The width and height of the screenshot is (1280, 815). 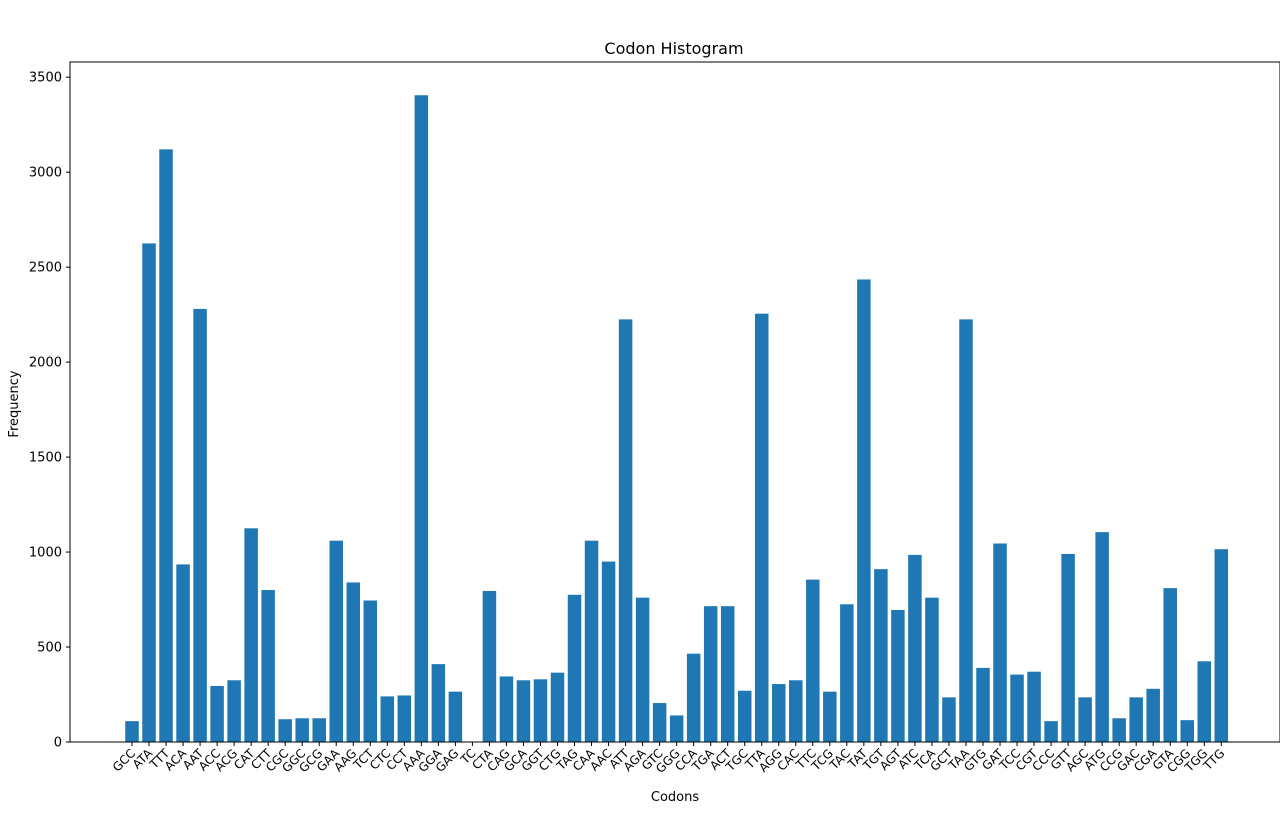 I want to click on bar-taa, so click(x=966, y=530).